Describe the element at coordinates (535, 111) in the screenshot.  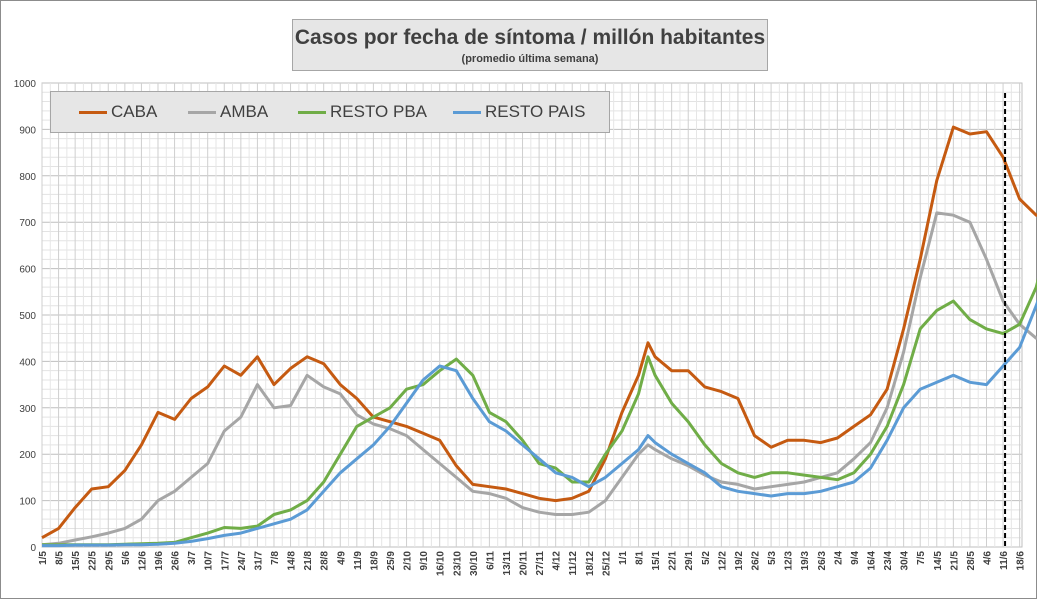
I see `legend-label-resto-pais: RESTO PAIS` at that location.